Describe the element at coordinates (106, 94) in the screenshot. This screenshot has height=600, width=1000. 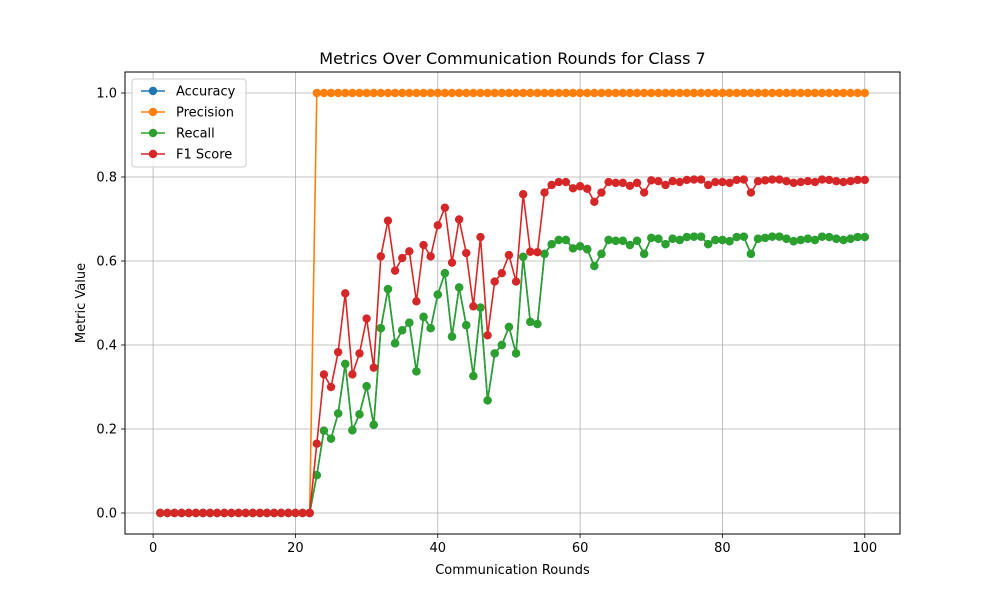
I see `y-tick-label: 1.0` at that location.